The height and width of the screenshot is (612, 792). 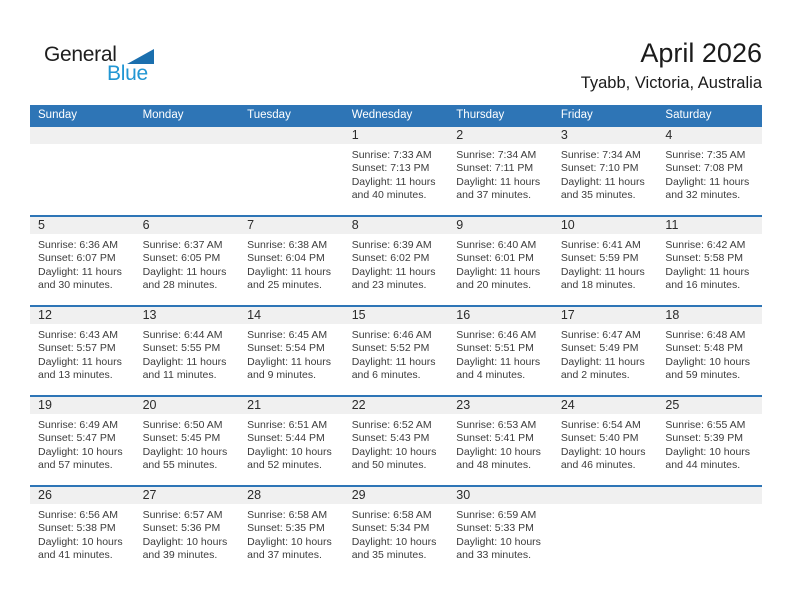 I want to click on day-detail-line: and 6 minutes., so click(x=386, y=375).